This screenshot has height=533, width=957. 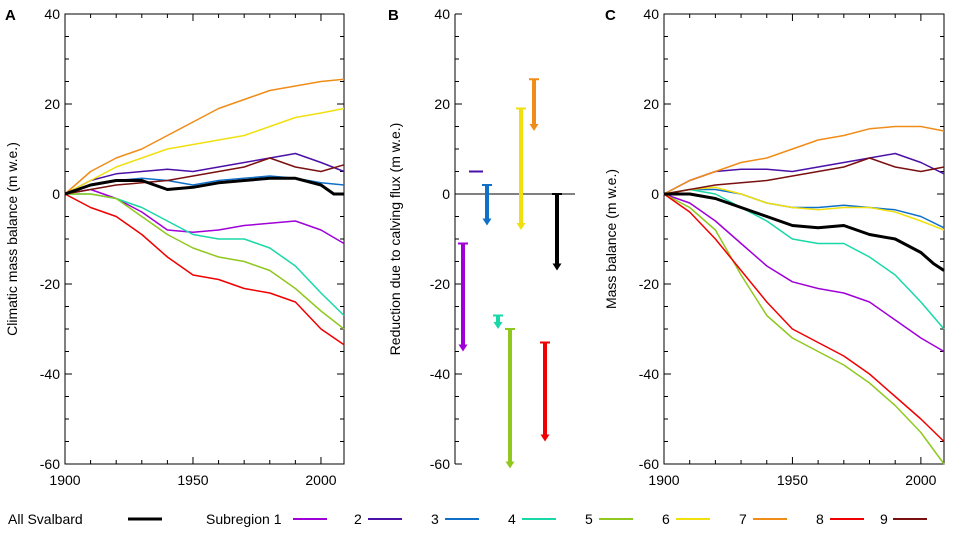 What do you see at coordinates (610, 15) in the screenshot?
I see `panel-c-letter: C` at bounding box center [610, 15].